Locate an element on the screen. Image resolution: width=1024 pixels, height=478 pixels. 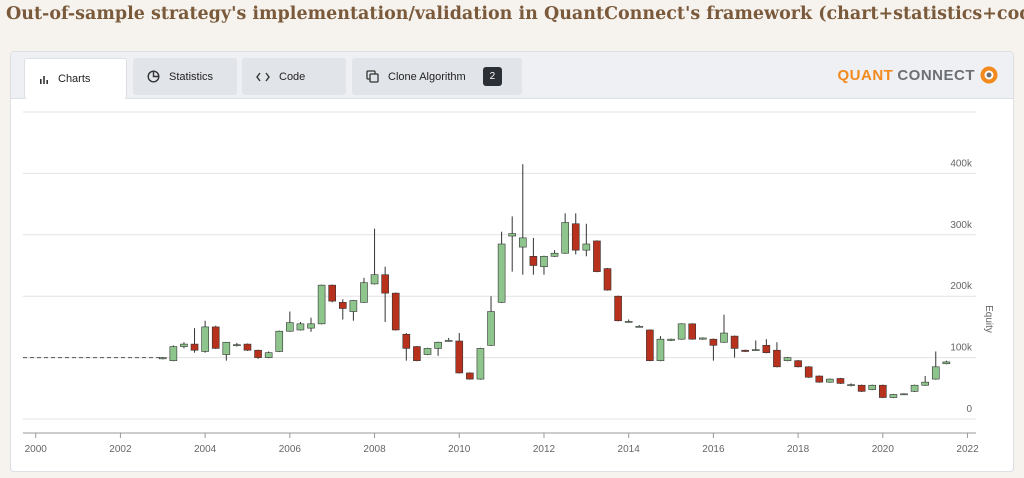
x-tick-label: 2020 is located at coordinates (883, 449).